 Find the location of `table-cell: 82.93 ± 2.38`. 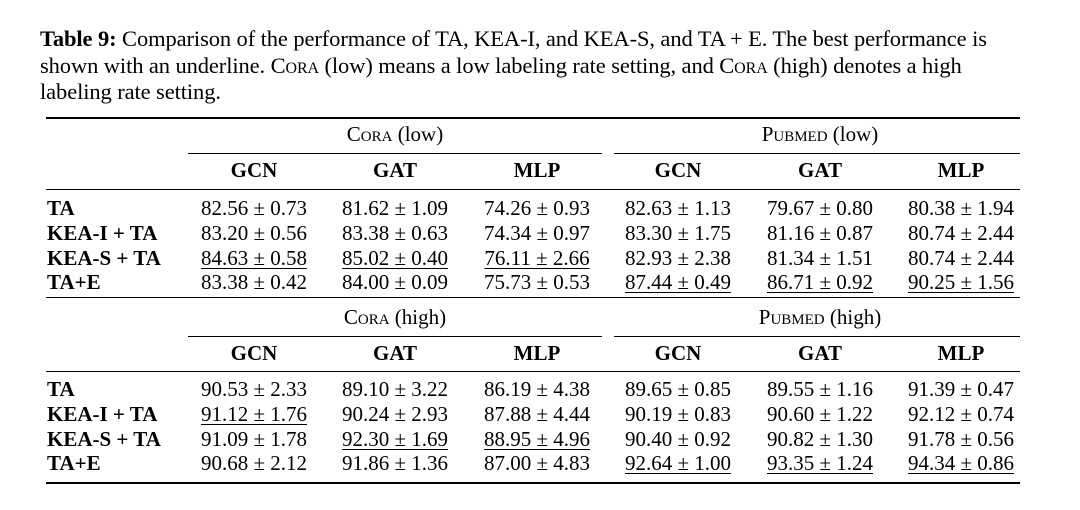

table-cell: 82.93 ± 2.38 is located at coordinates (678, 258).